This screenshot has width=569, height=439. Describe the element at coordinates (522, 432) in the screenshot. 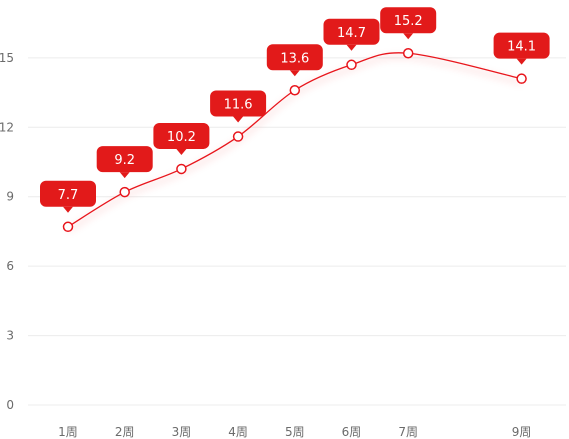

I see `x-tick-label: 9周` at that location.